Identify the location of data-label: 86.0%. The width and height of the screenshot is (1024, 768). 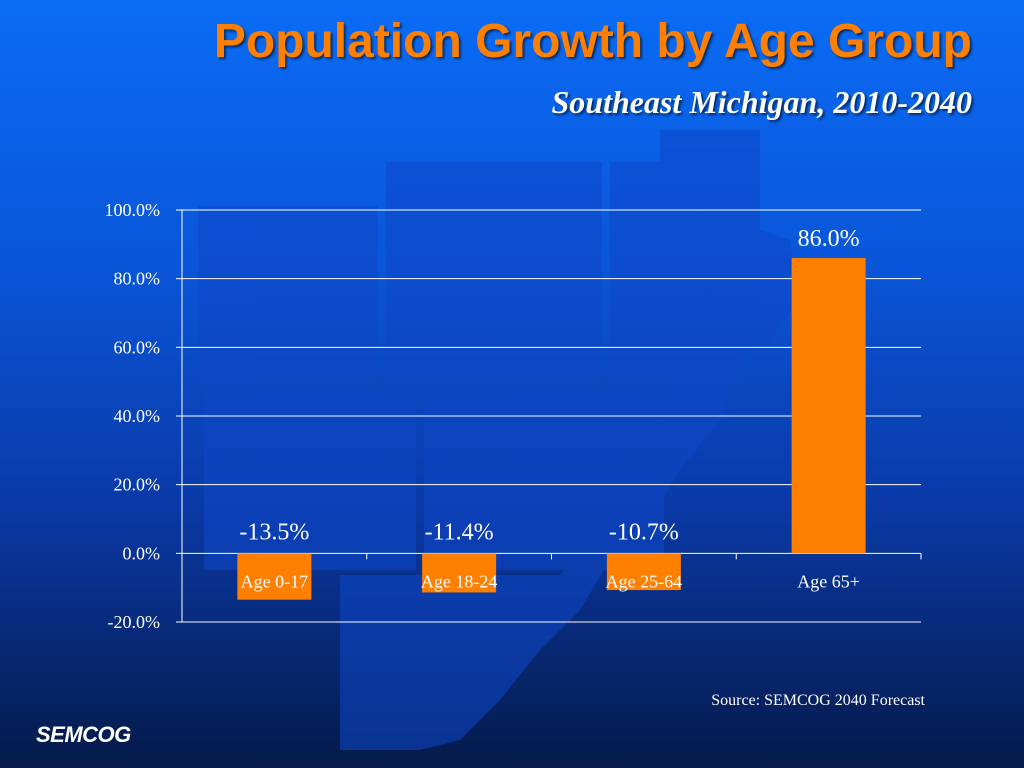
(829, 239).